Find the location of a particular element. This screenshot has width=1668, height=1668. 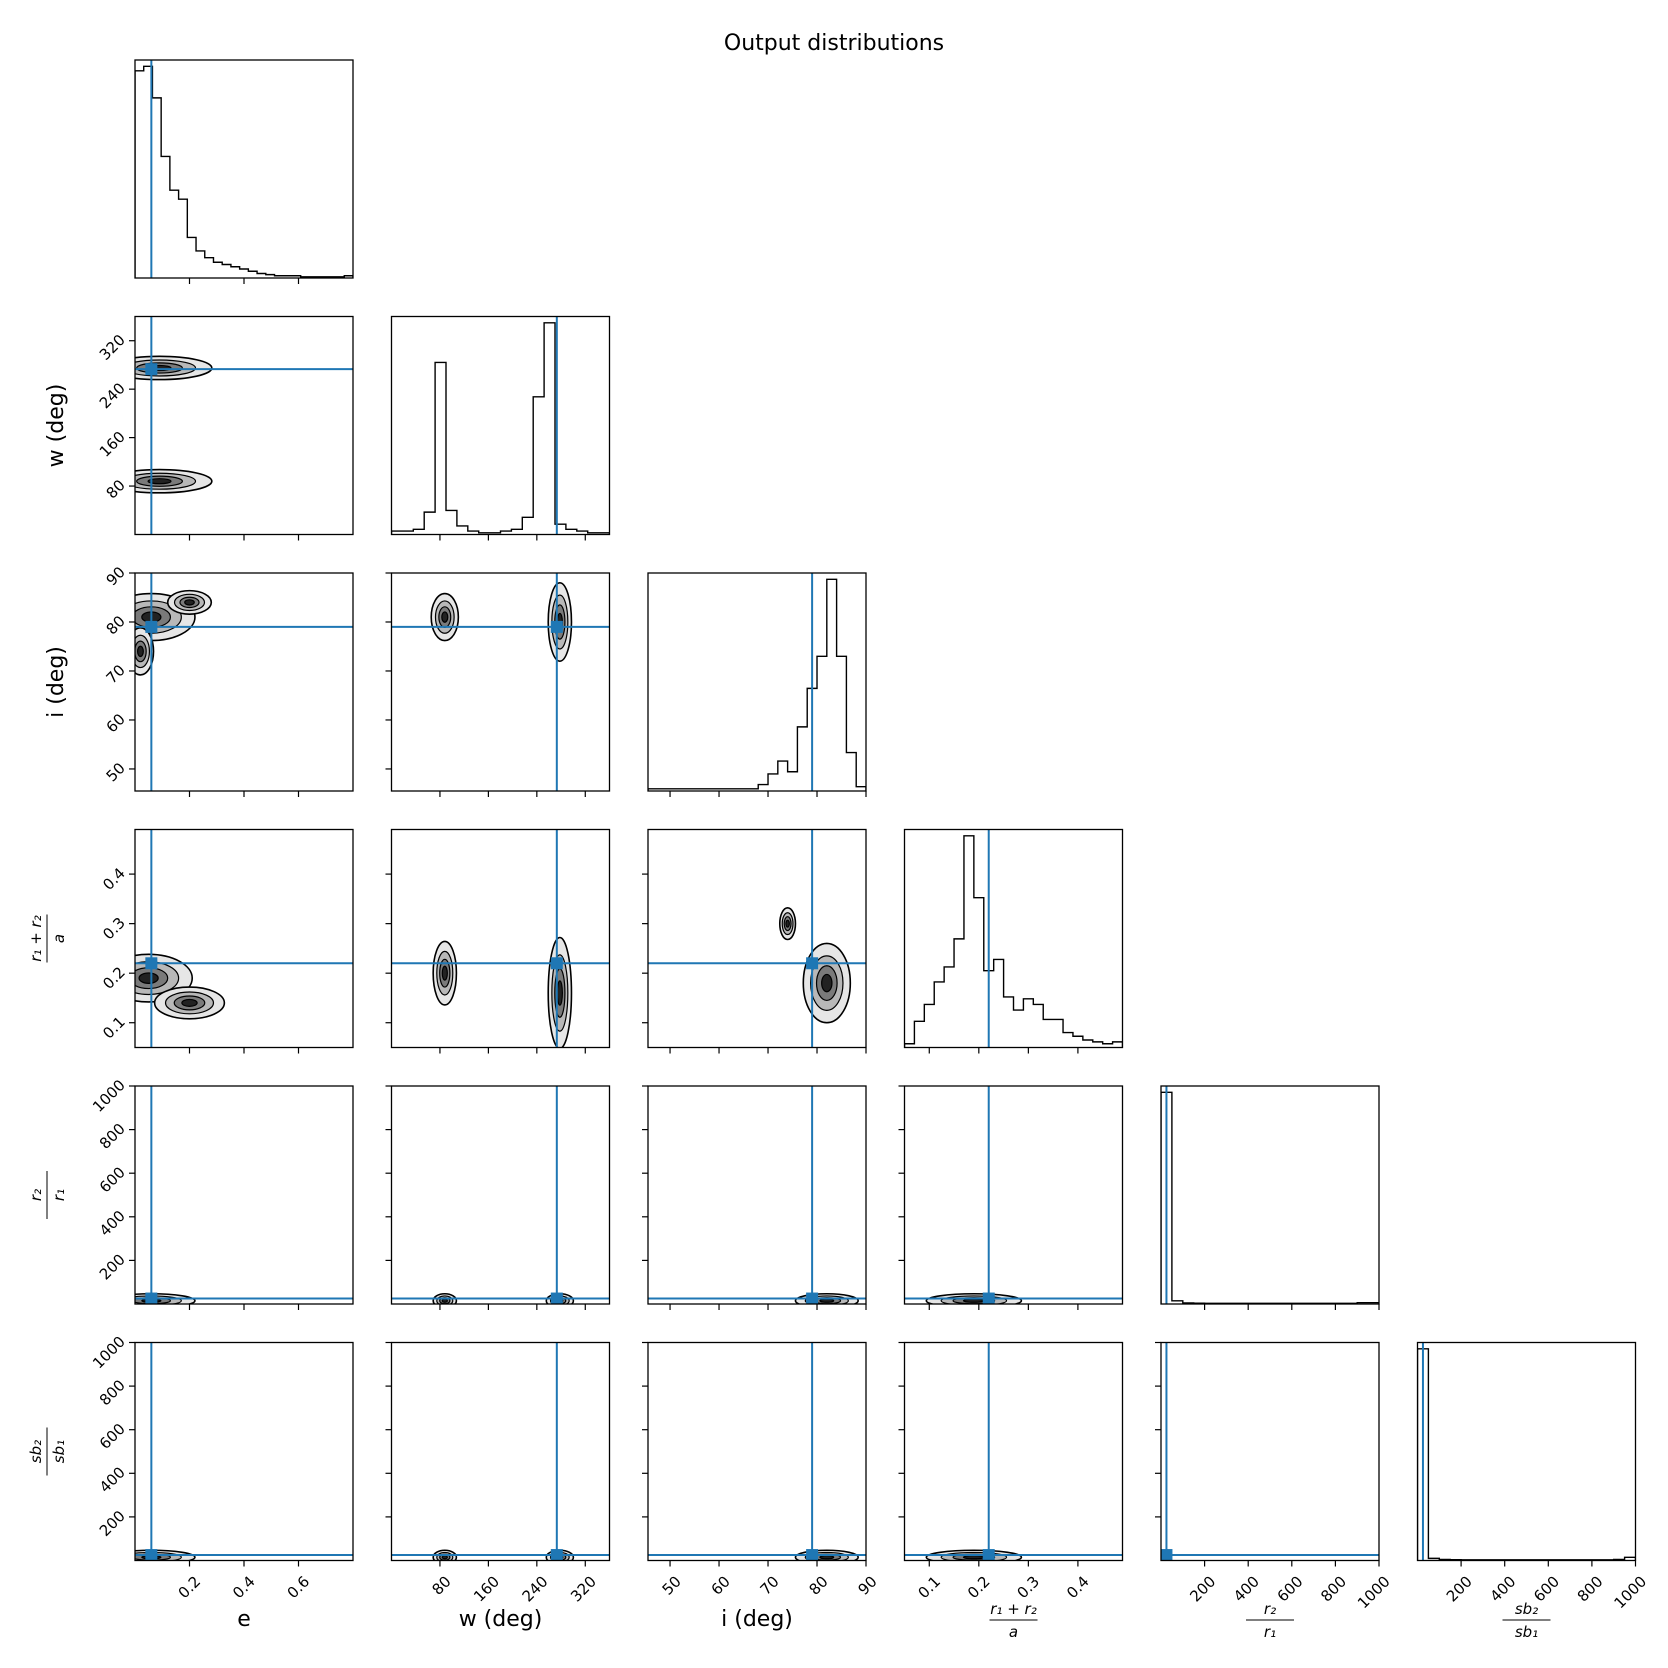

y-tick-label: 400 is located at coordinates (112, 1479).